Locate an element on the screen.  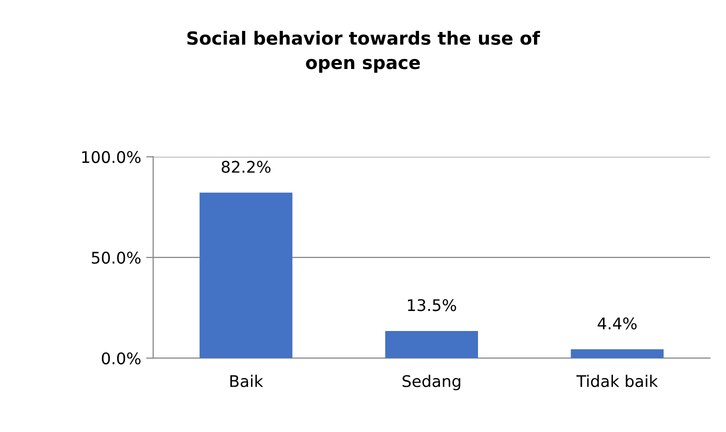
data-label: 4.4% is located at coordinates (617, 323).